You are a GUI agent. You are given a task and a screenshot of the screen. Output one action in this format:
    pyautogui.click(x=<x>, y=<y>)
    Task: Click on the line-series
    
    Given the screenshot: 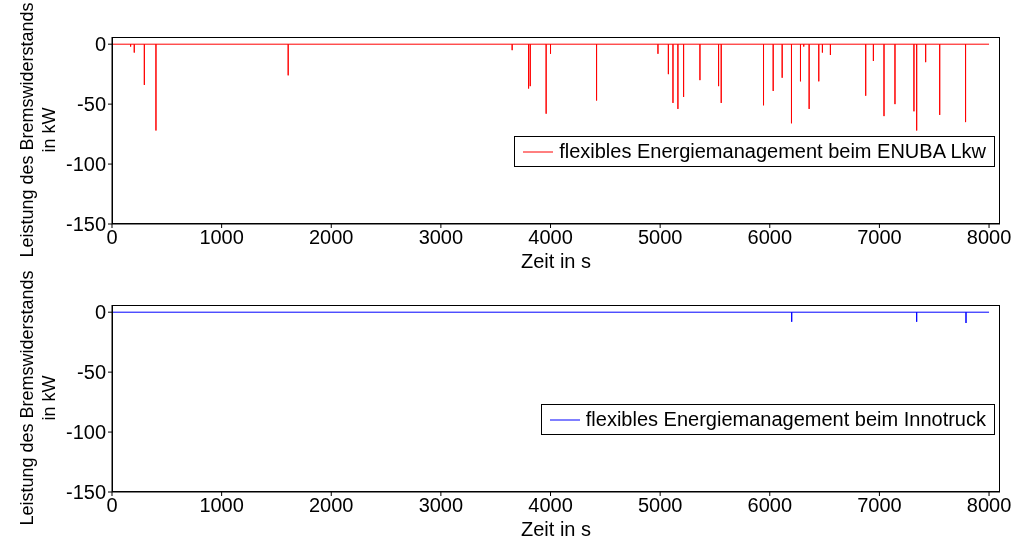 What is the action you would take?
    pyautogui.click(x=551, y=87)
    